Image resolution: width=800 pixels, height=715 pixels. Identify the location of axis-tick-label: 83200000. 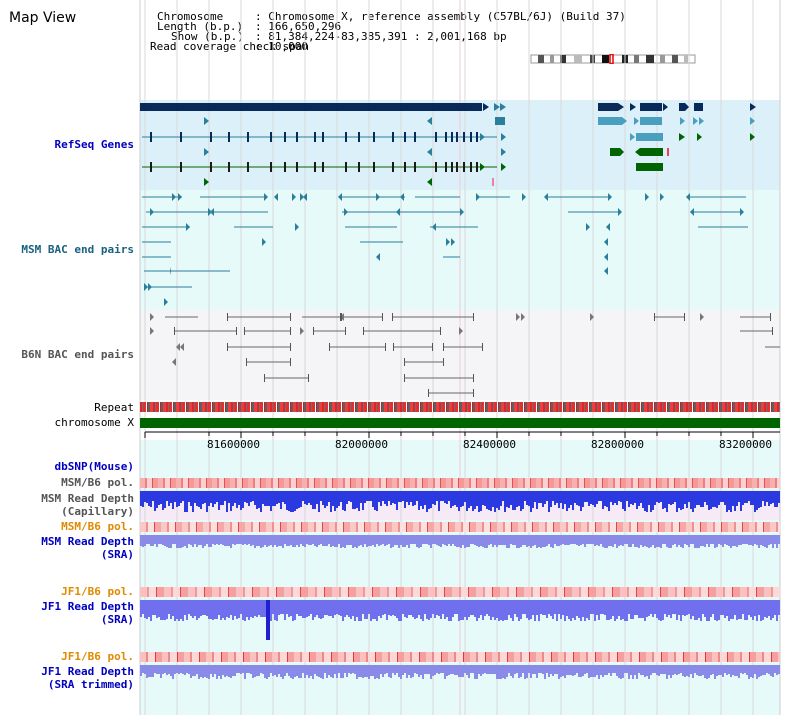
(745, 444).